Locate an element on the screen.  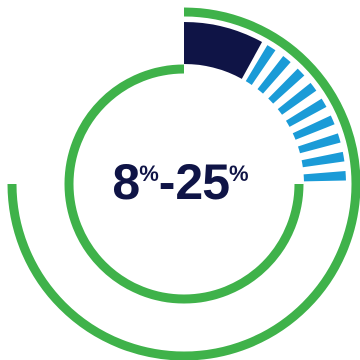
low-unit-label: % is located at coordinates (149, 173).